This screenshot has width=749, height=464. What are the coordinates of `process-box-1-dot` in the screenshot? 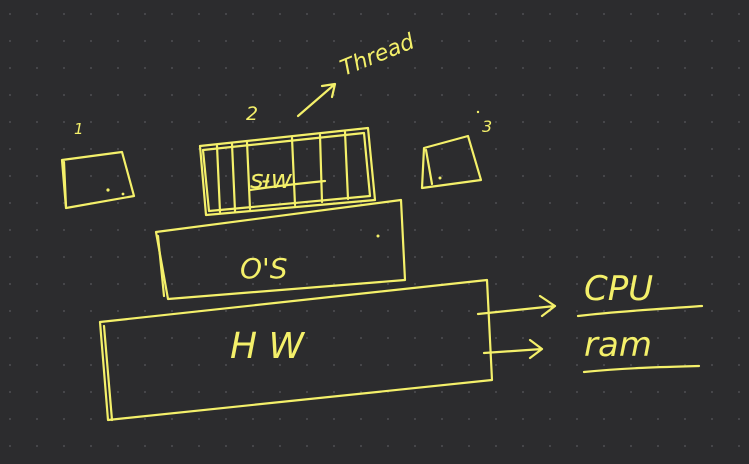 It's located at (108, 190).